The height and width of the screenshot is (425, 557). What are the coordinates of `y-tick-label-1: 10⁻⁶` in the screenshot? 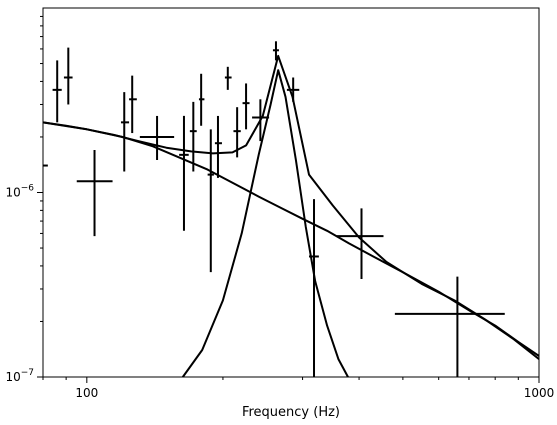 It's located at (19, 192).